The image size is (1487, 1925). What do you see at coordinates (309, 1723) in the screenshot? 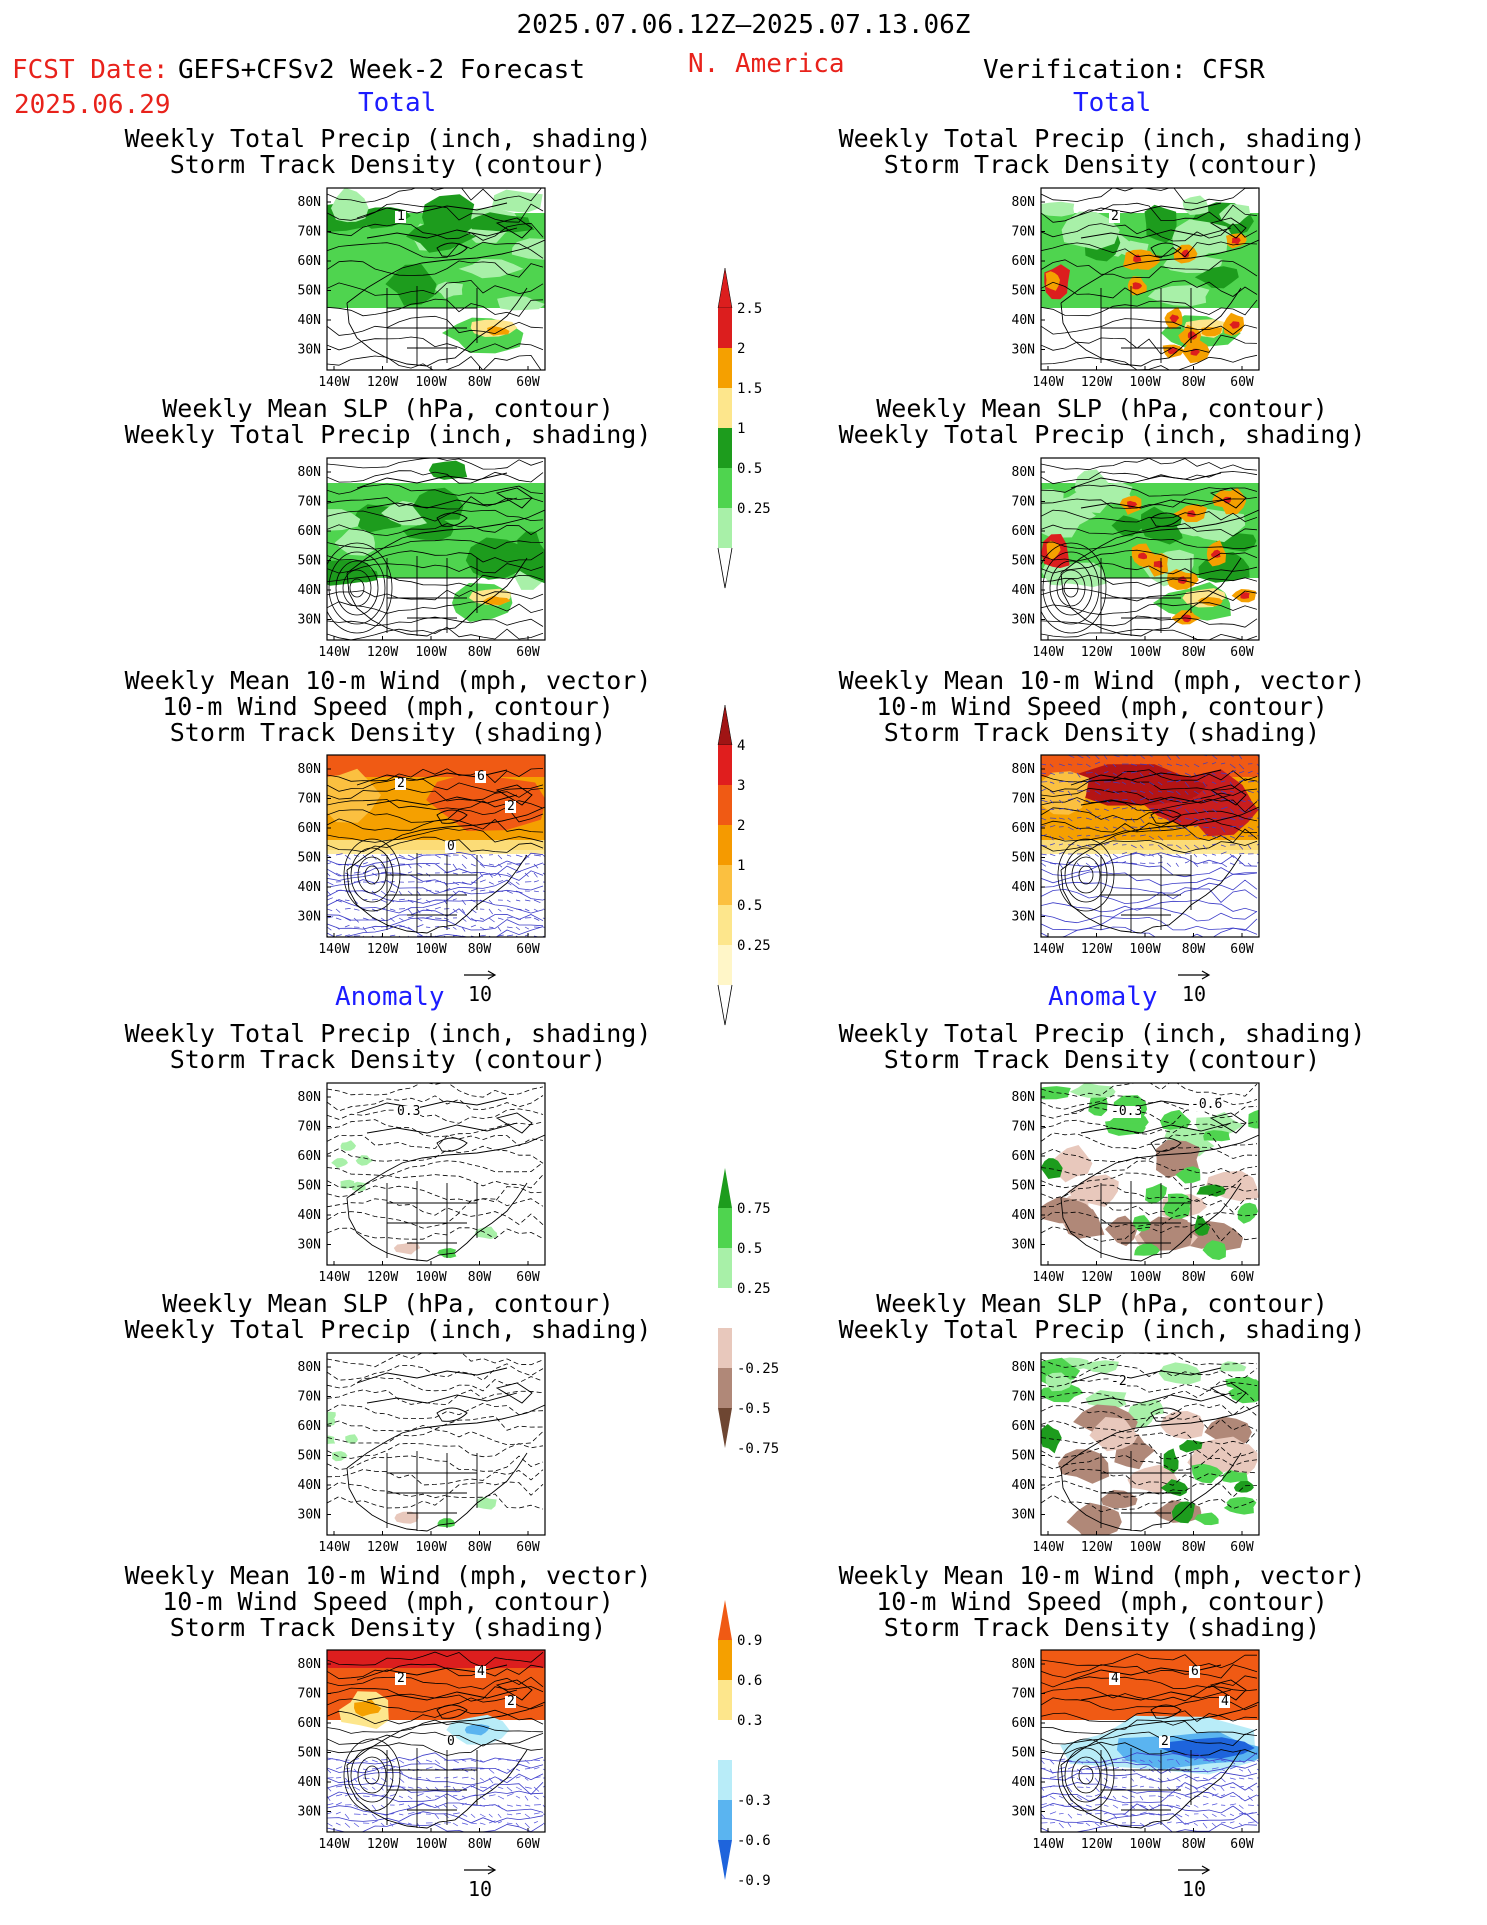
I see `lat-tick-label: 60N` at bounding box center [309, 1723].